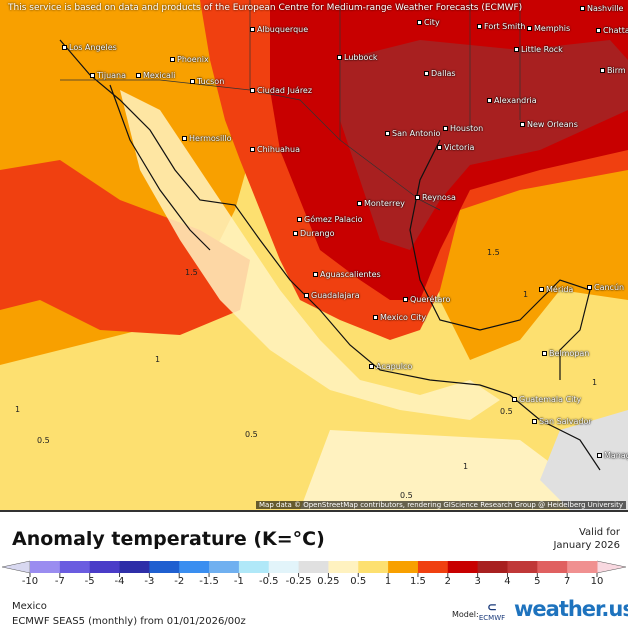 The height and width of the screenshot is (630, 628). I want to click on ecmwf-logo: ⊂ ECMWF, so click(492, 611).